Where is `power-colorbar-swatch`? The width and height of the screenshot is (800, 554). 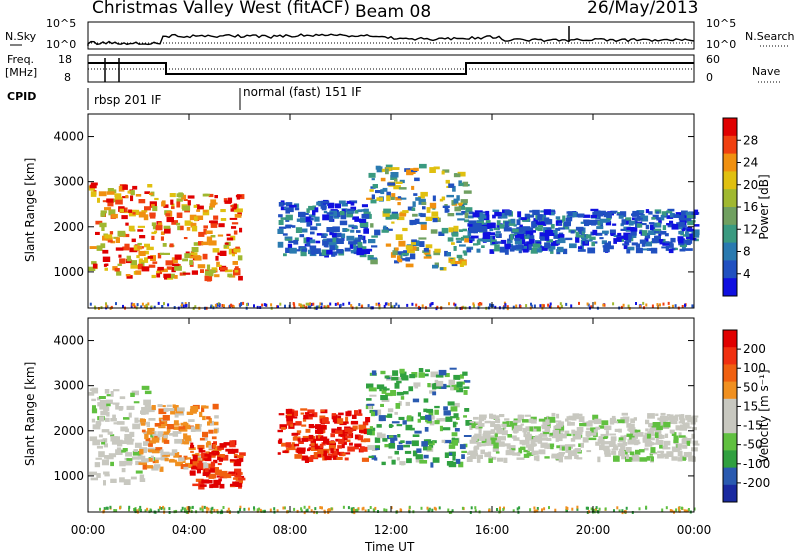 power-colorbar-swatch is located at coordinates (730, 269).